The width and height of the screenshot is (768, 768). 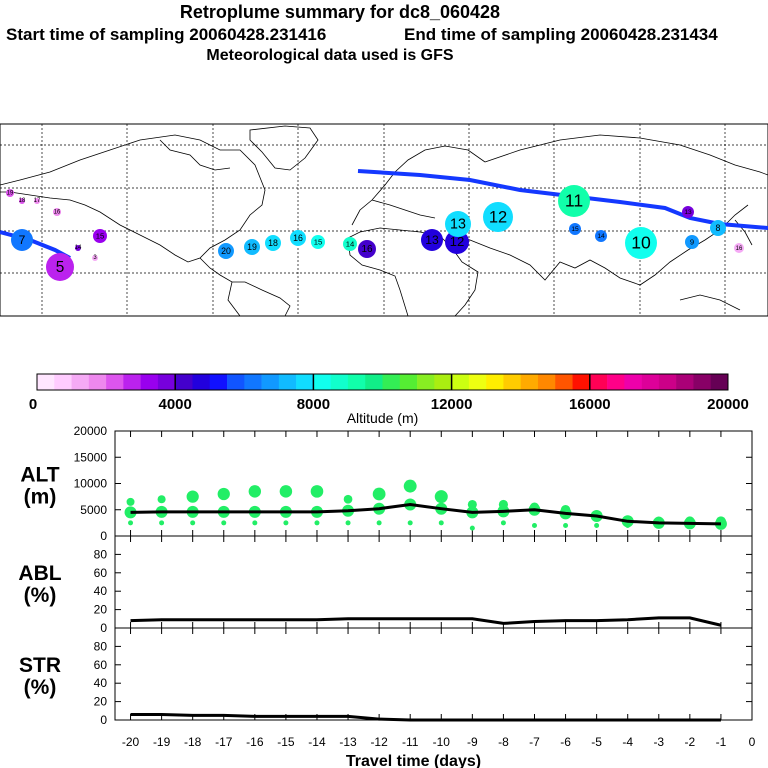 I want to click on plume-label: 11, so click(x=574, y=201).